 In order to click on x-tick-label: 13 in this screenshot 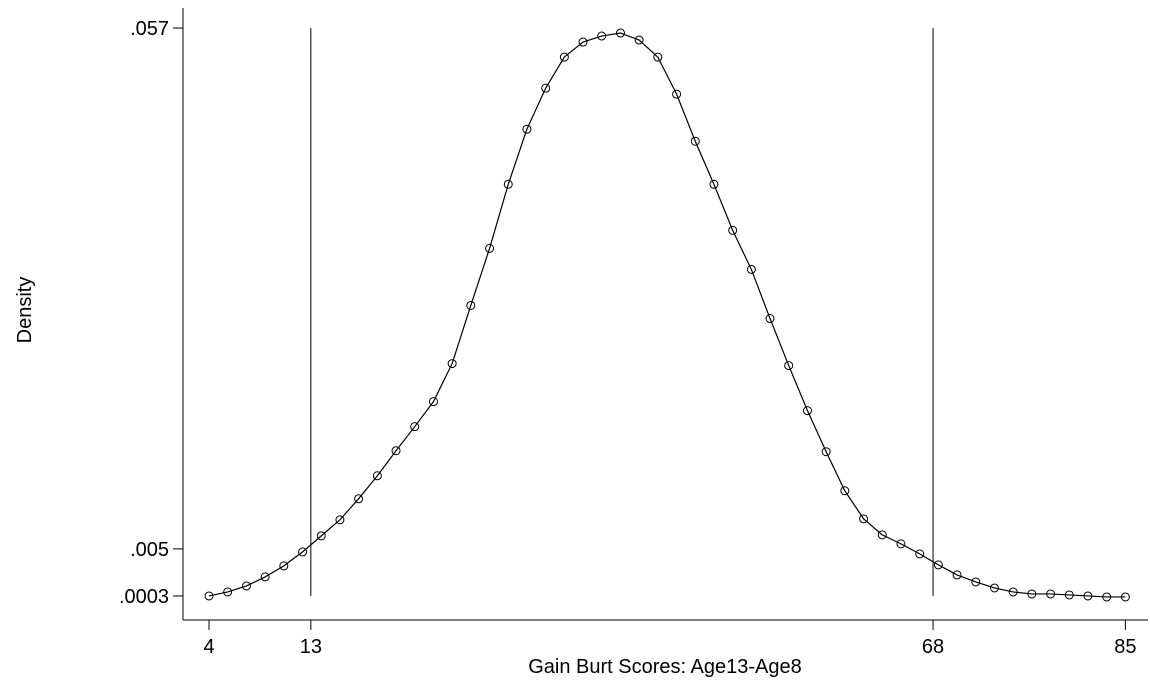, I will do `click(311, 647)`.